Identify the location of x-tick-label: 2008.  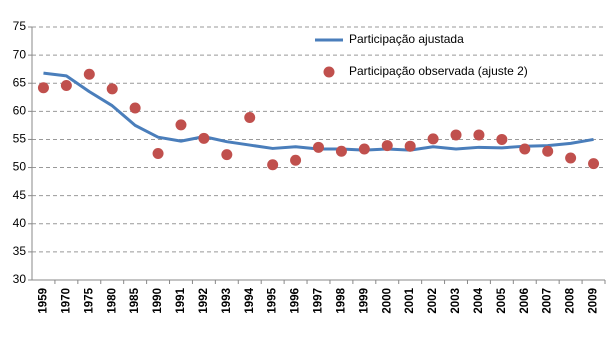
(571, 300).